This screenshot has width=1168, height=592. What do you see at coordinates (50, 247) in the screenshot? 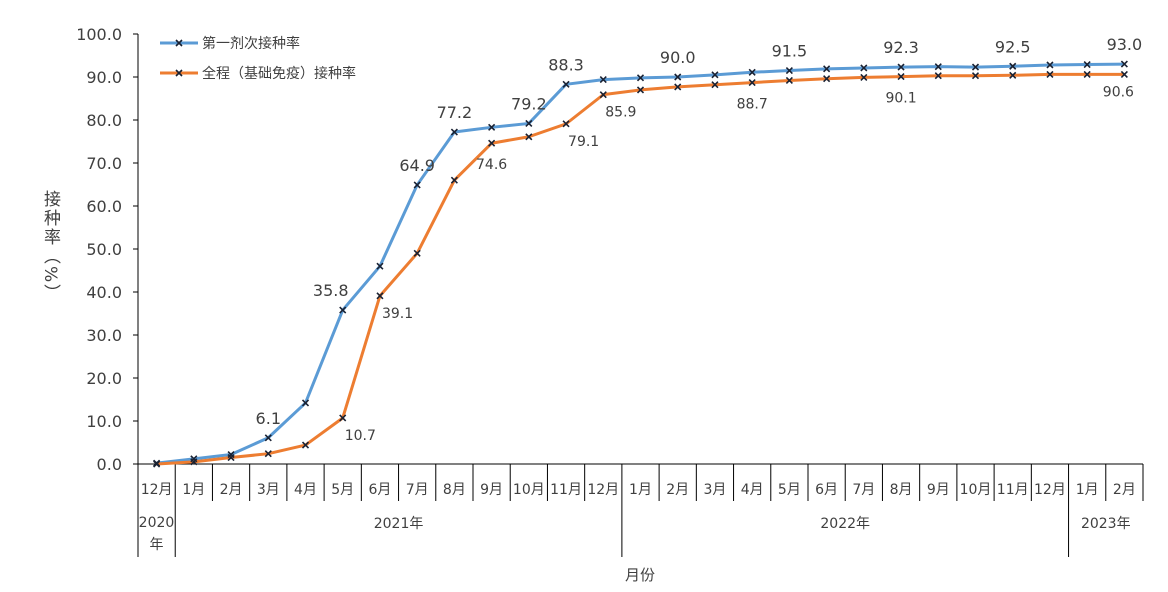
I see `y-axis-title: 接种率（%）` at bounding box center [50, 247].